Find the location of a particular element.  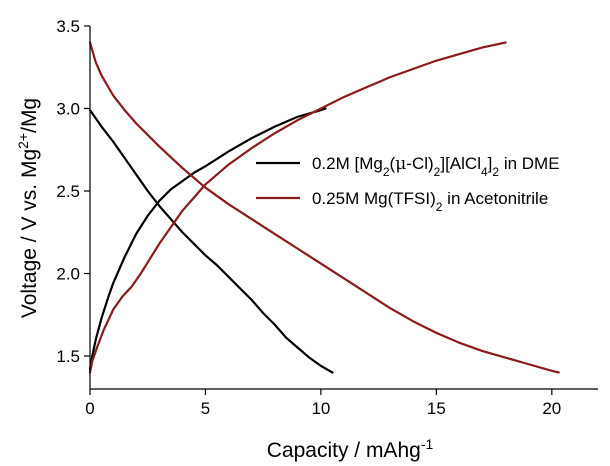

x-tick-label: 0 is located at coordinates (89, 408).